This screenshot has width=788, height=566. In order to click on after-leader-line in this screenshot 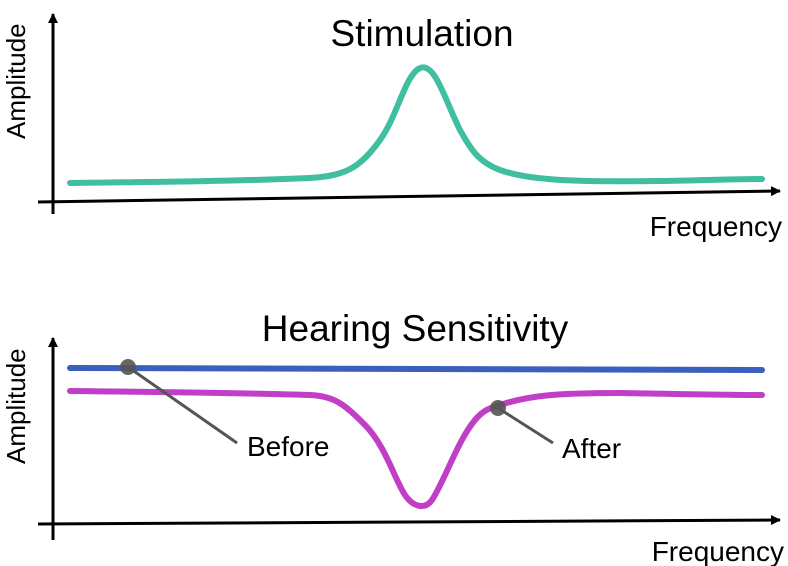, I will do `click(525, 425)`.